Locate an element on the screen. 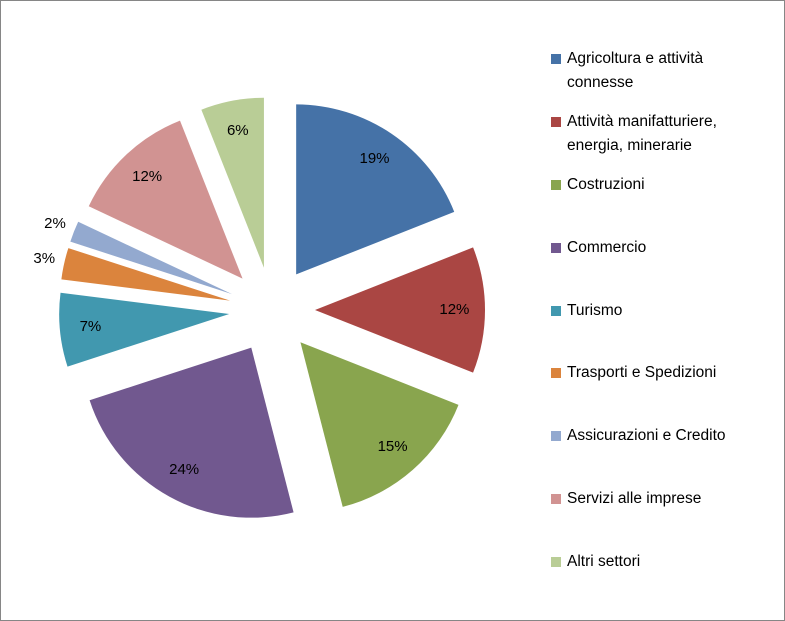  legend-label: Commercio is located at coordinates (607, 247).